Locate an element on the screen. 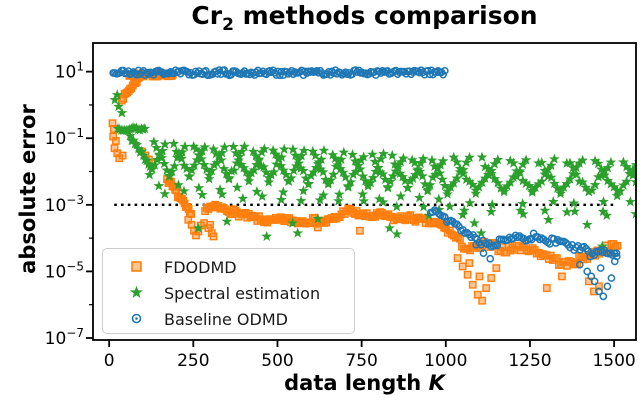  x-tick-label: 0 is located at coordinates (109, 361).